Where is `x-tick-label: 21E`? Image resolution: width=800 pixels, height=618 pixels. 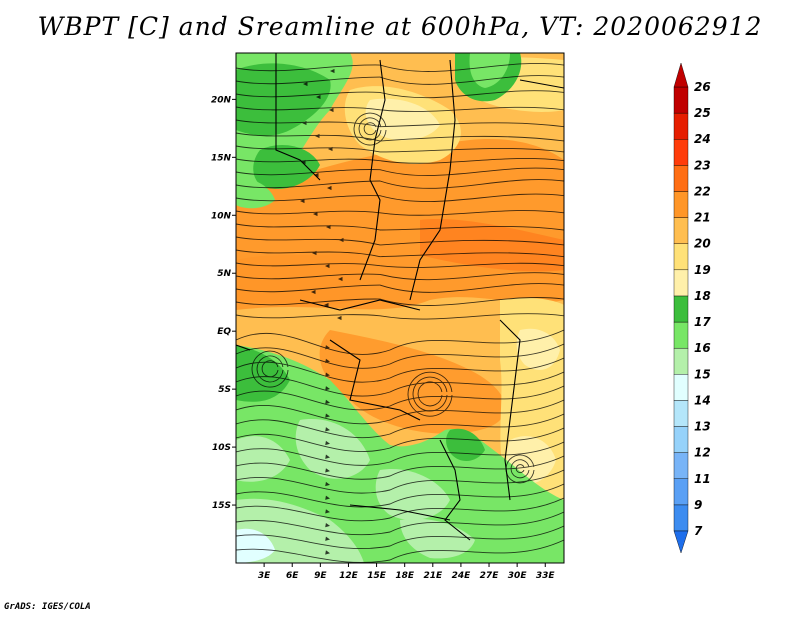 x-tick-label: 21E is located at coordinates (433, 576).